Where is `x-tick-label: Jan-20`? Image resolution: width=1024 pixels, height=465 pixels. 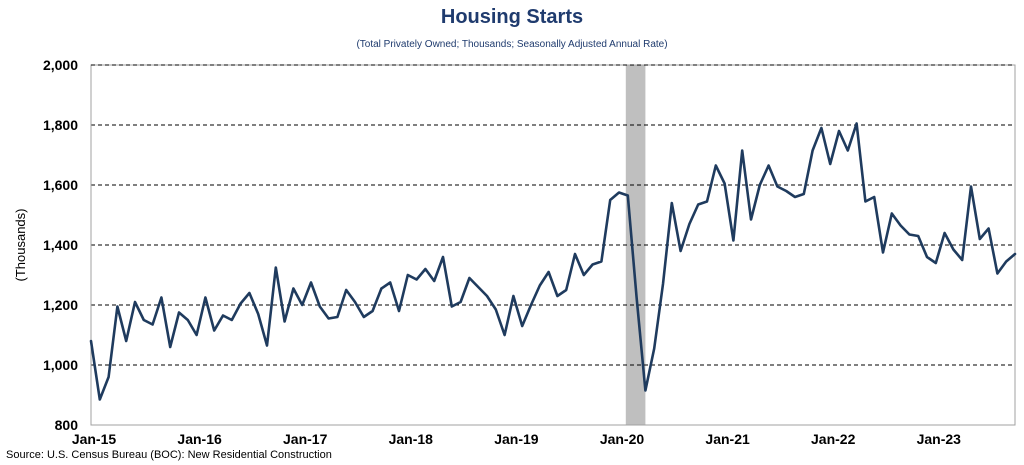 x-tick-label: Jan-20 is located at coordinates (622, 439).